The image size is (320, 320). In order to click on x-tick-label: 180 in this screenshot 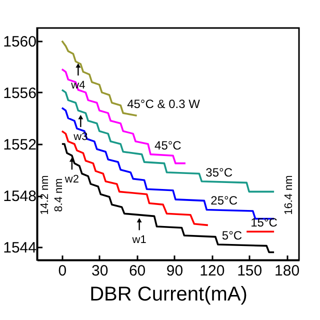, I will do `click(287, 271)`.